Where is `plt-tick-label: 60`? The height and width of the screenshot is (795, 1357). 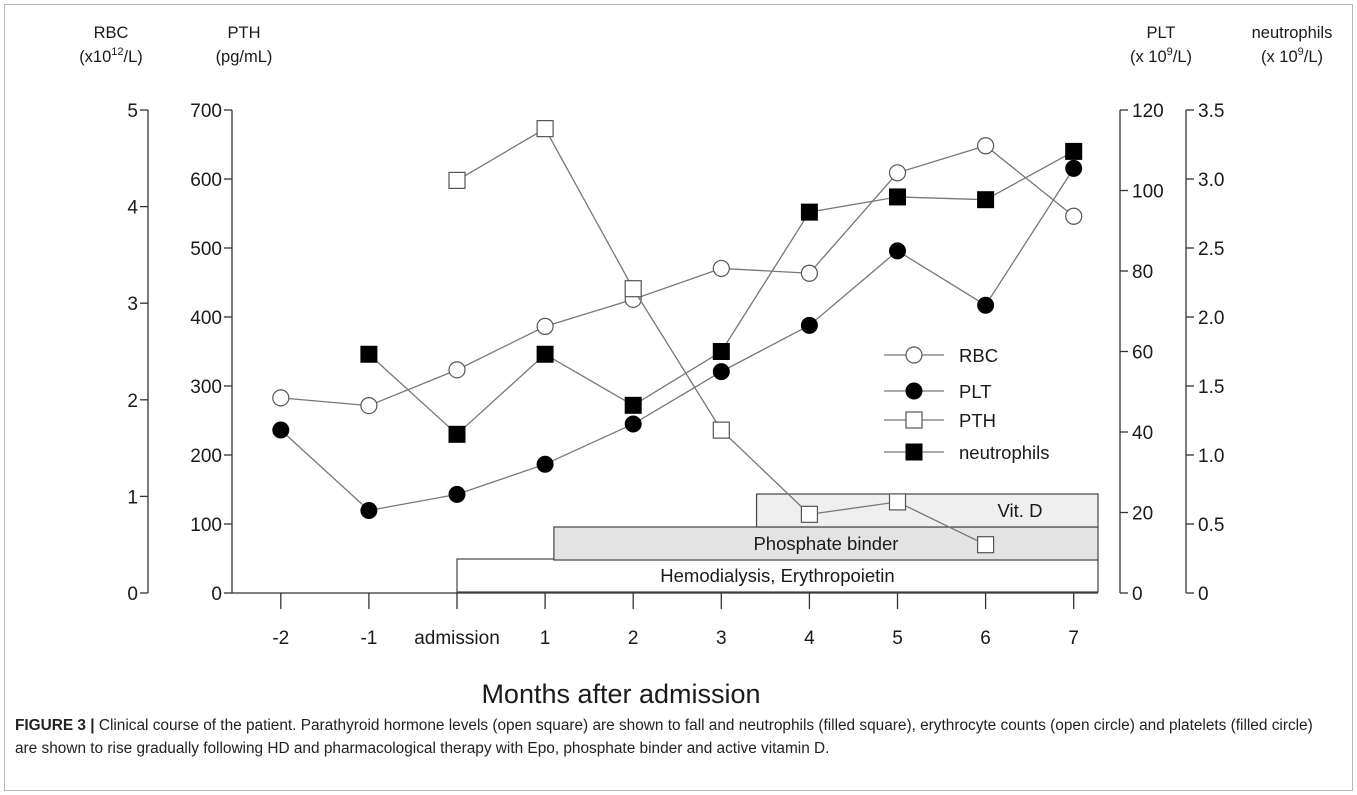 plt-tick-label: 60 is located at coordinates (1142, 353).